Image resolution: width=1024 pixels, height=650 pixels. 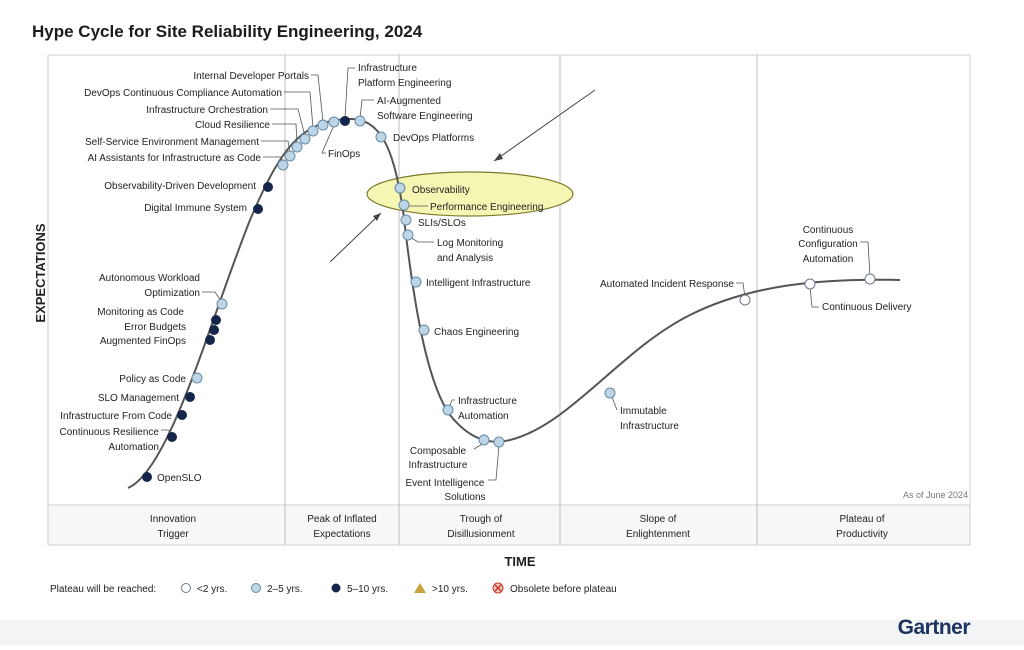 I want to click on tech-label: Infrastructure Orchestration, so click(x=207, y=110).